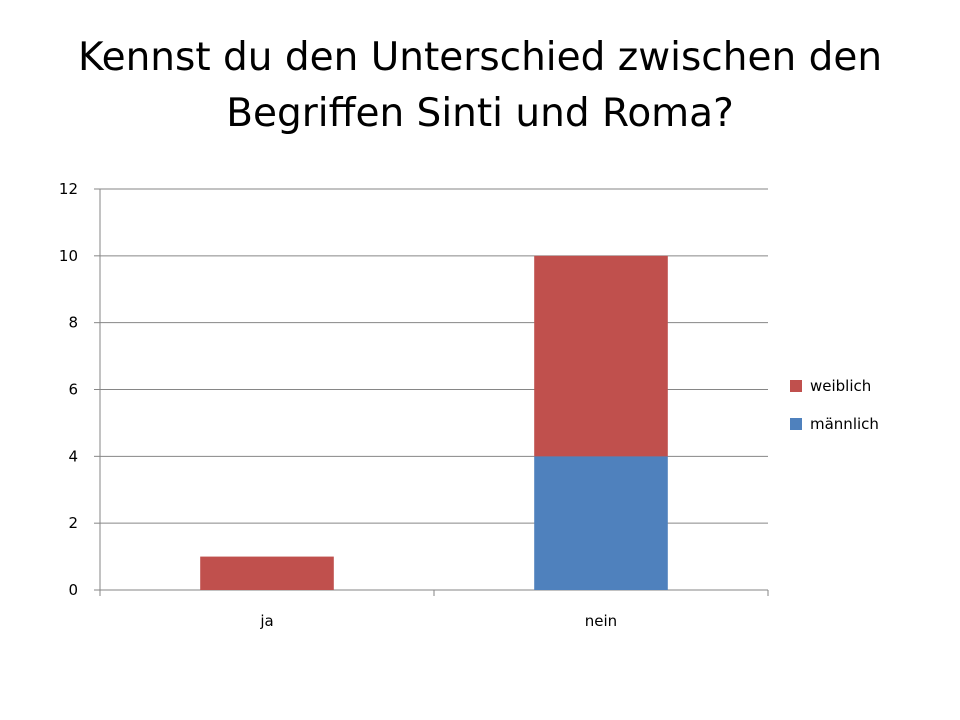 This screenshot has width=960, height=720. Describe the element at coordinates (796, 424) in the screenshot. I see `legend-swatch-männlich` at that location.